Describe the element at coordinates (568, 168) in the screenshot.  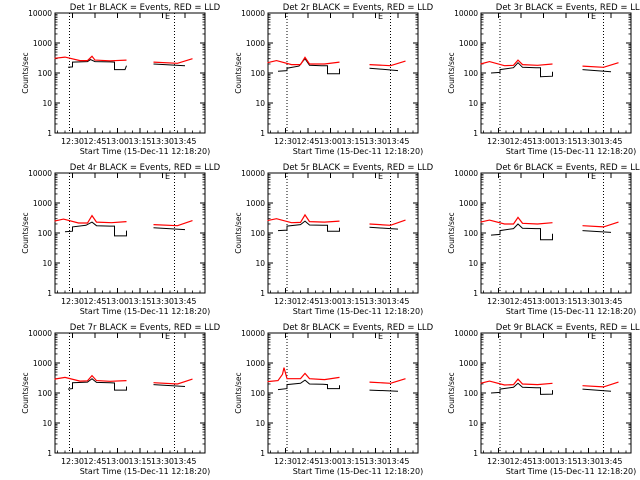
I see `chart-title: Det 6r BLACK = Events, RED = LLD` at that location.